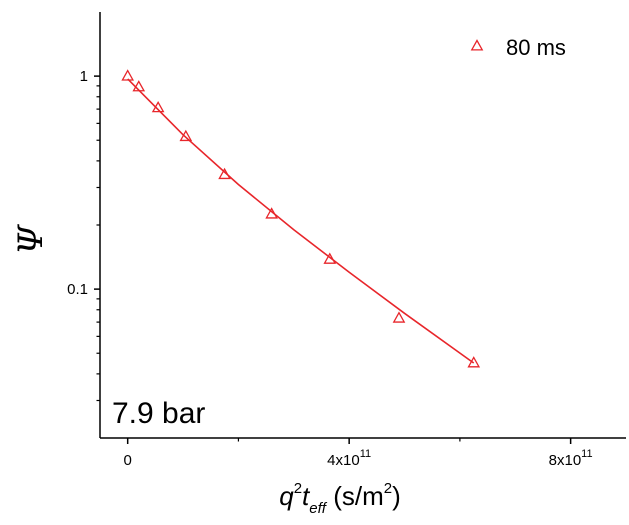  What do you see at coordinates (77, 289) in the screenshot?
I see `y-tick-label: 0.1` at bounding box center [77, 289].